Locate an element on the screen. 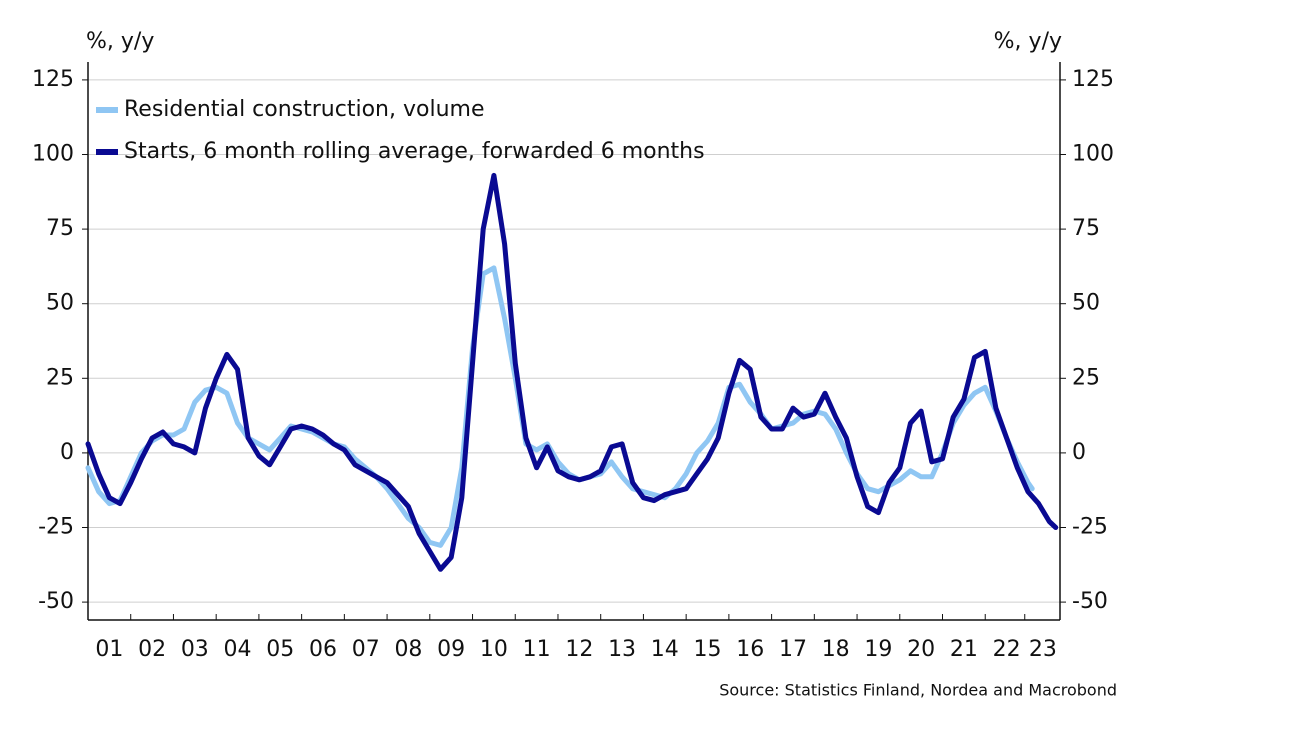 Image resolution: width=1300 pixels, height=731 pixels. x-tick-label: 15 is located at coordinates (708, 649).